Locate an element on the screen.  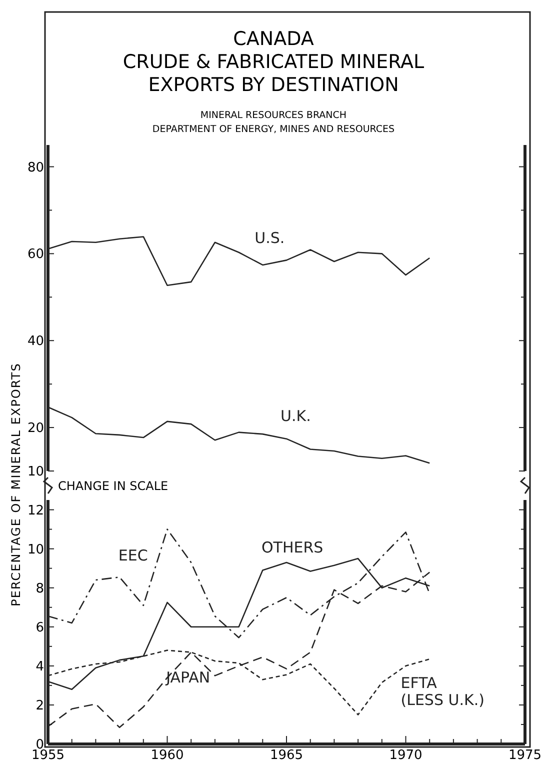
y-tick-label: 4 is located at coordinates (40, 666).